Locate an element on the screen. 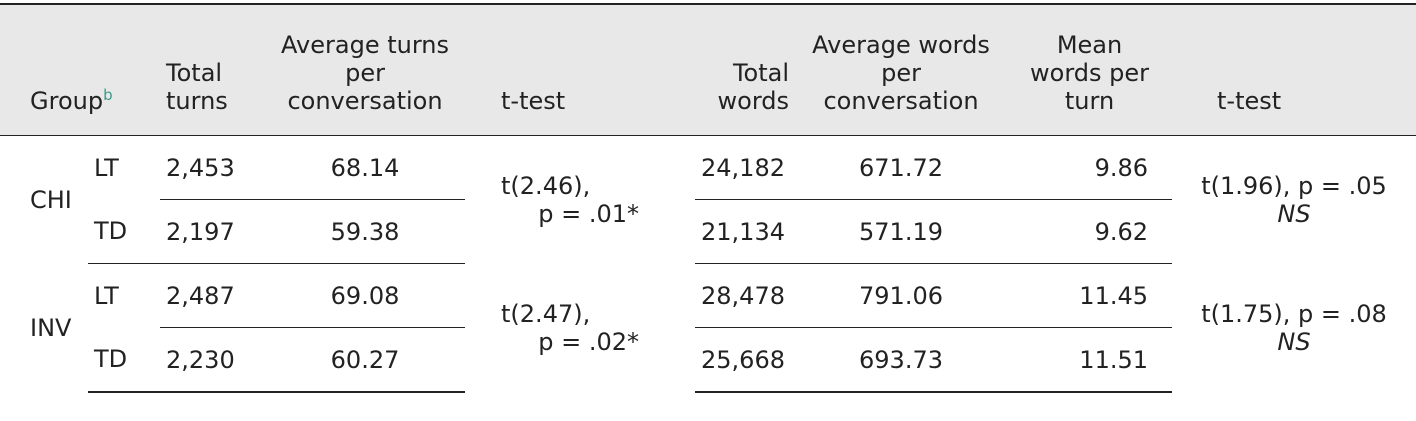  mean-words: 11.45 is located at coordinates (1090, 295).